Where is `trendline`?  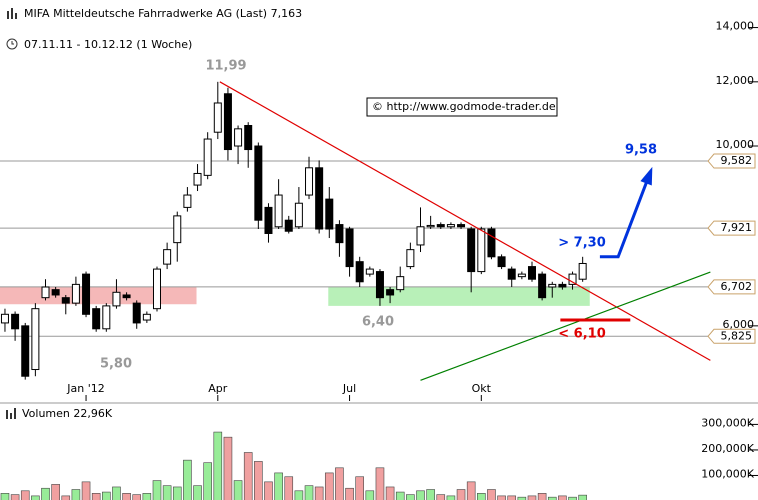 trendline is located at coordinates (565, 326).